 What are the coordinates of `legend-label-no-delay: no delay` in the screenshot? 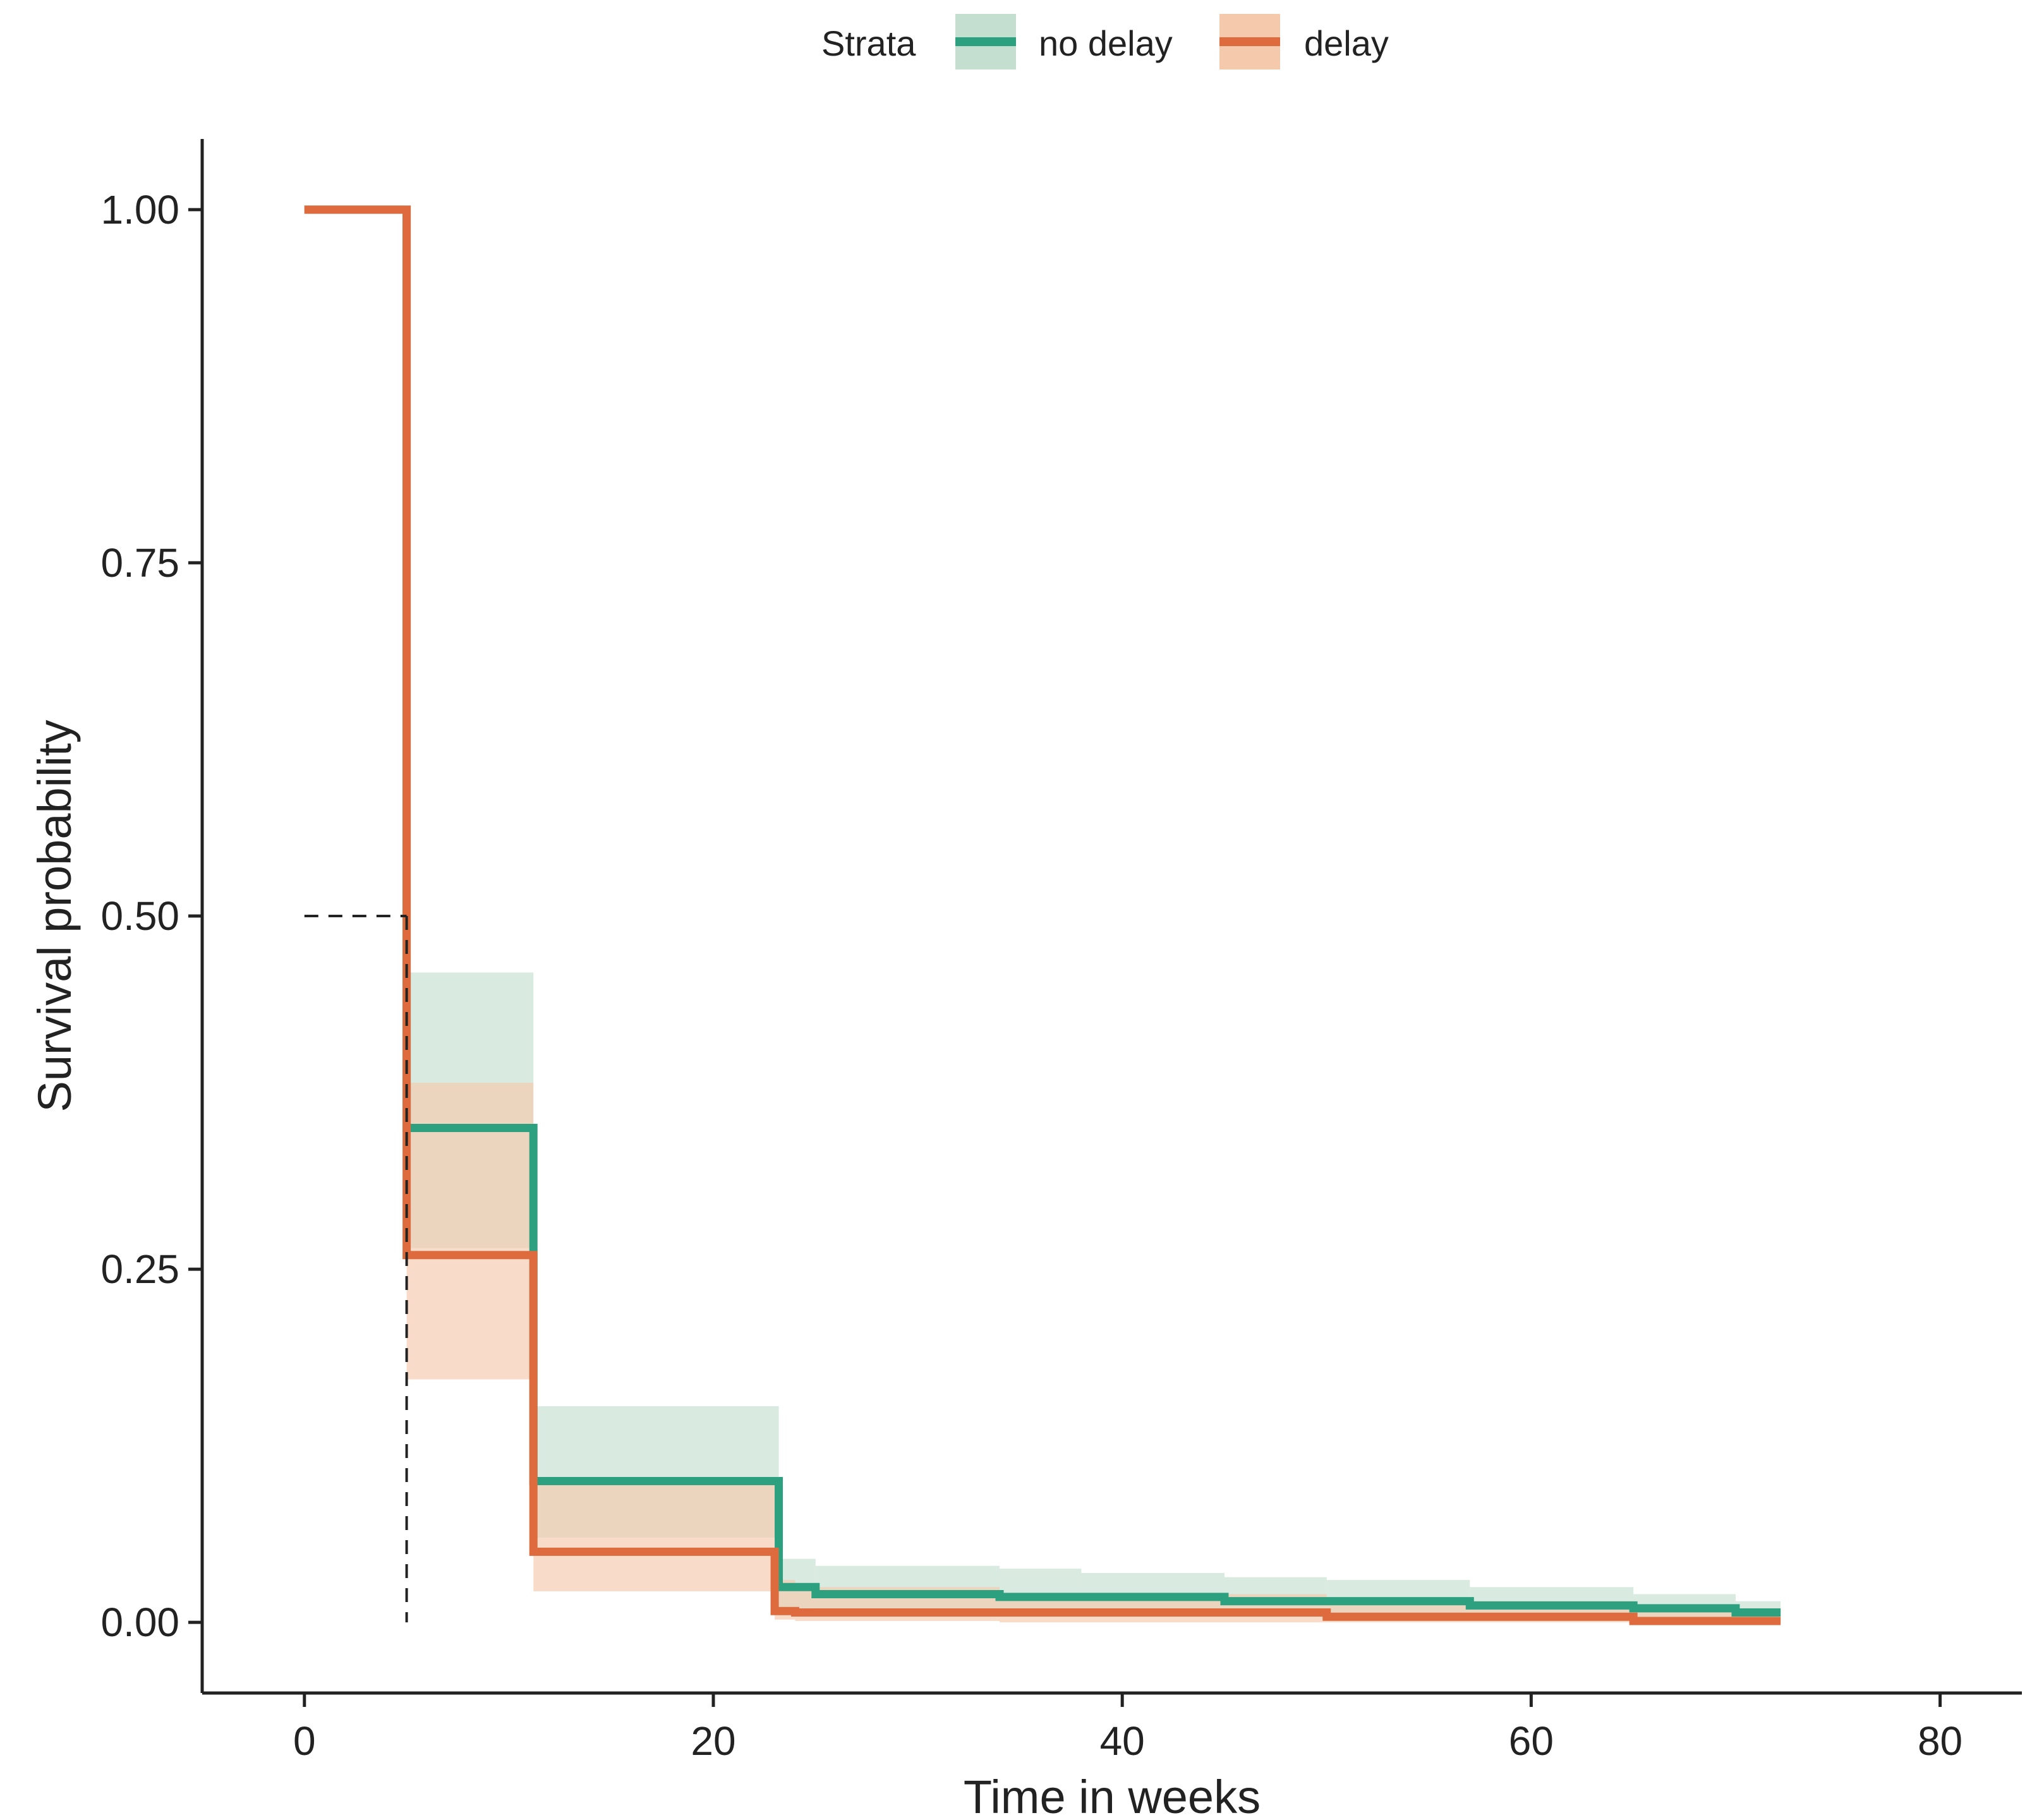 It's located at (1106, 43).